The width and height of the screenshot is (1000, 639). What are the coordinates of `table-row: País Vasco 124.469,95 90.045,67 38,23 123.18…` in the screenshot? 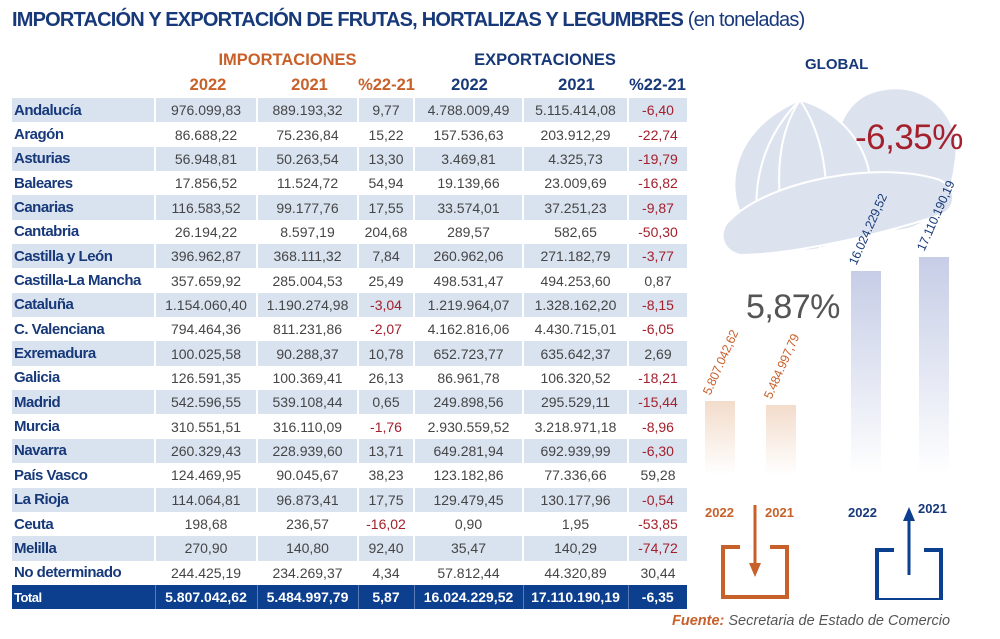 It's located at (349, 475).